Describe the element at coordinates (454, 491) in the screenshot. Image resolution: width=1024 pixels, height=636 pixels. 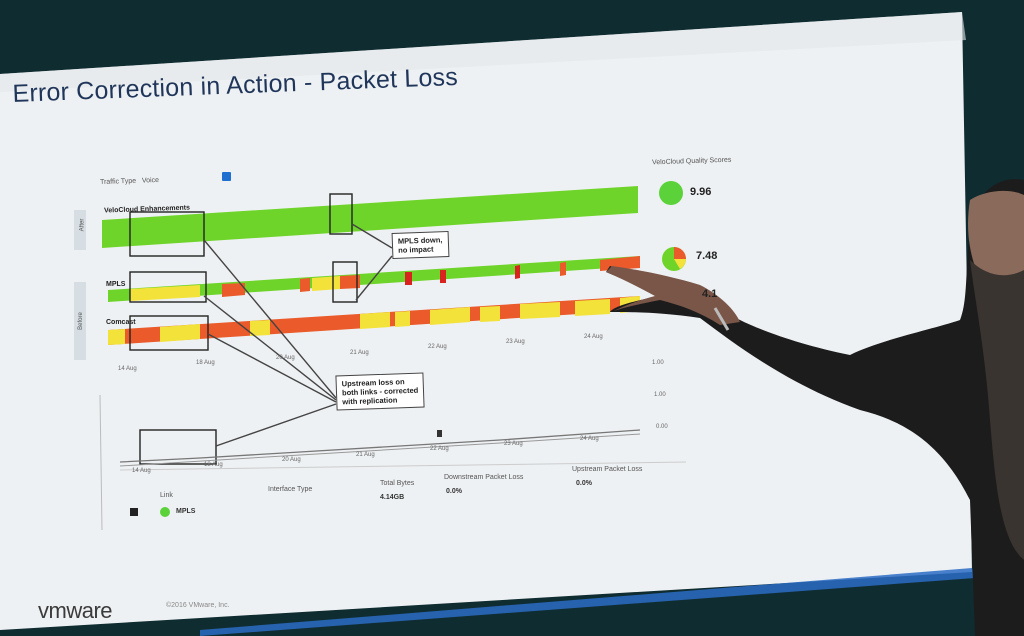
I see `table-value-downstream: 0.0%` at that location.